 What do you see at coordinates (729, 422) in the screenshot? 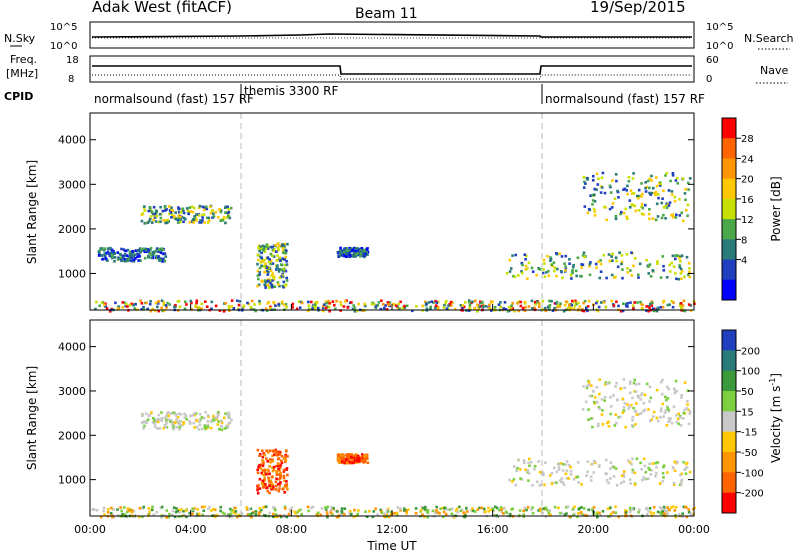
I see `velocity-colorbar-cells` at bounding box center [729, 422].